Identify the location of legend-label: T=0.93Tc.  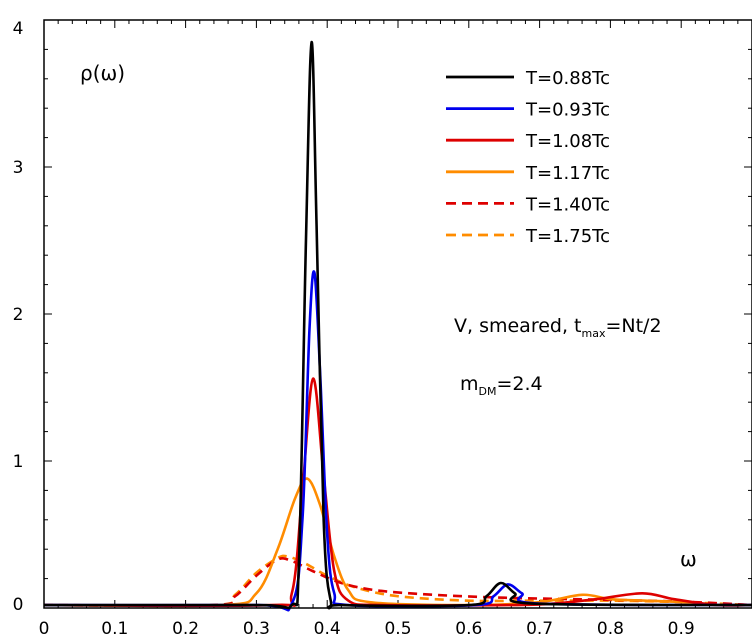
(567, 110).